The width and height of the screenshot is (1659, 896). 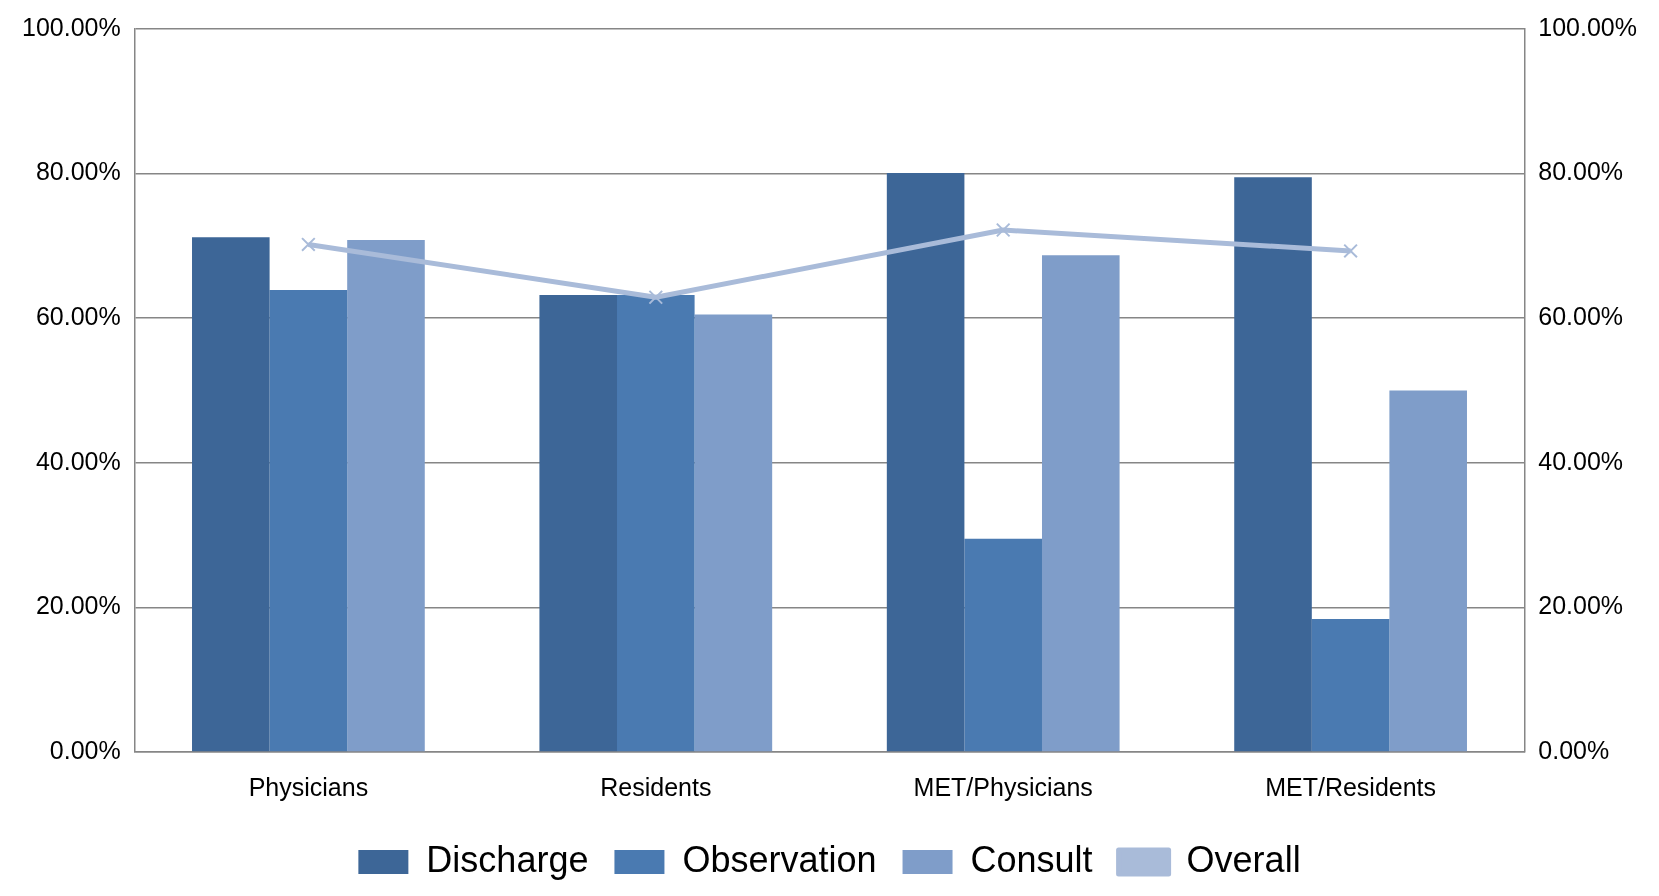 I want to click on y-tick-label: 40.00%, so click(x=78, y=460).